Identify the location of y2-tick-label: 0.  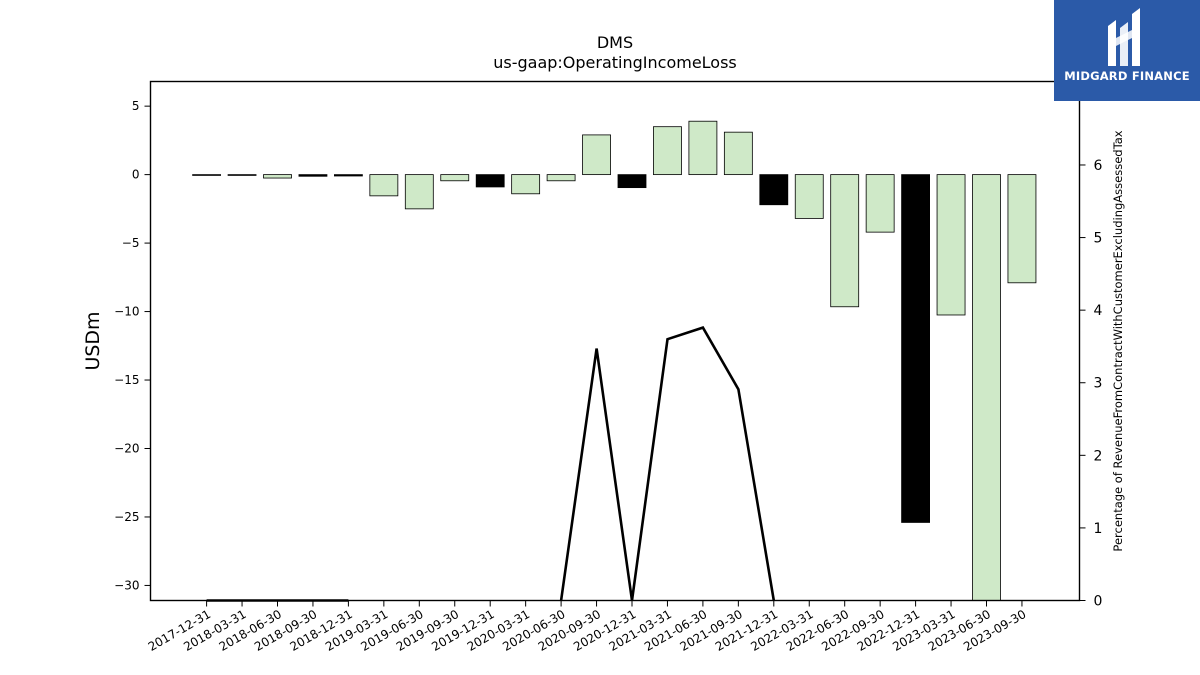
(1098, 602).